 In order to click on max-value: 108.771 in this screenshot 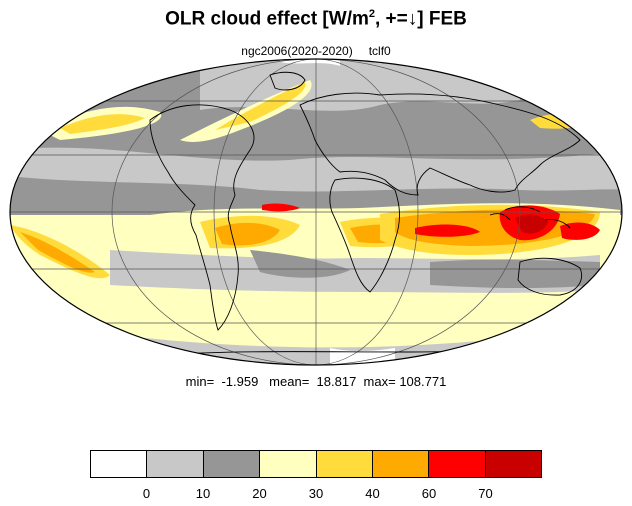, I will do `click(423, 381)`.